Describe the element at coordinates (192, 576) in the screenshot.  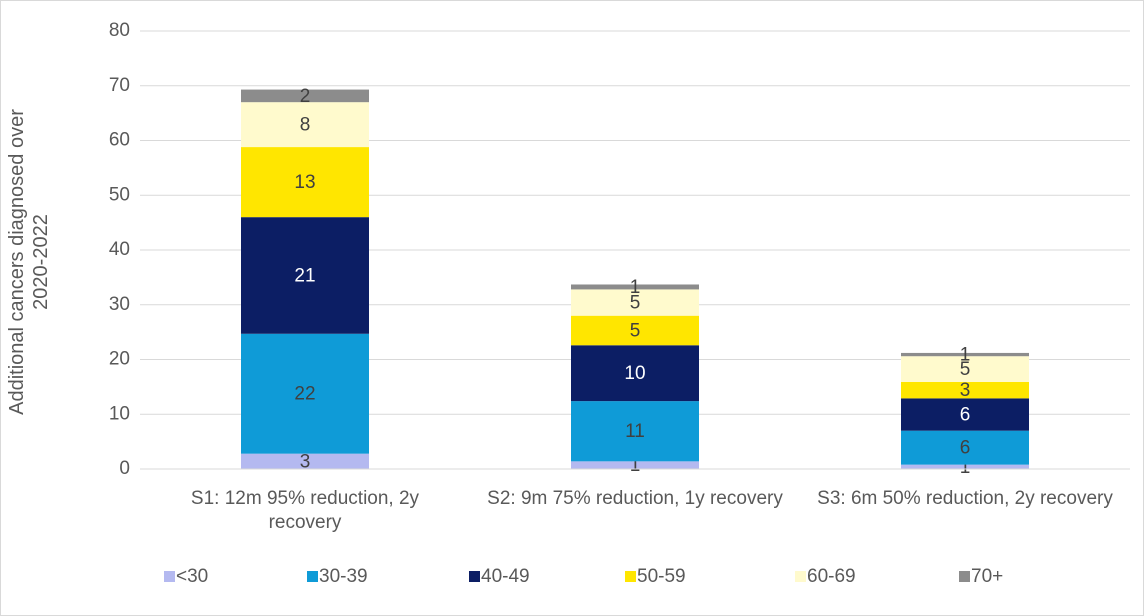
I see `legend-label: <30` at that location.